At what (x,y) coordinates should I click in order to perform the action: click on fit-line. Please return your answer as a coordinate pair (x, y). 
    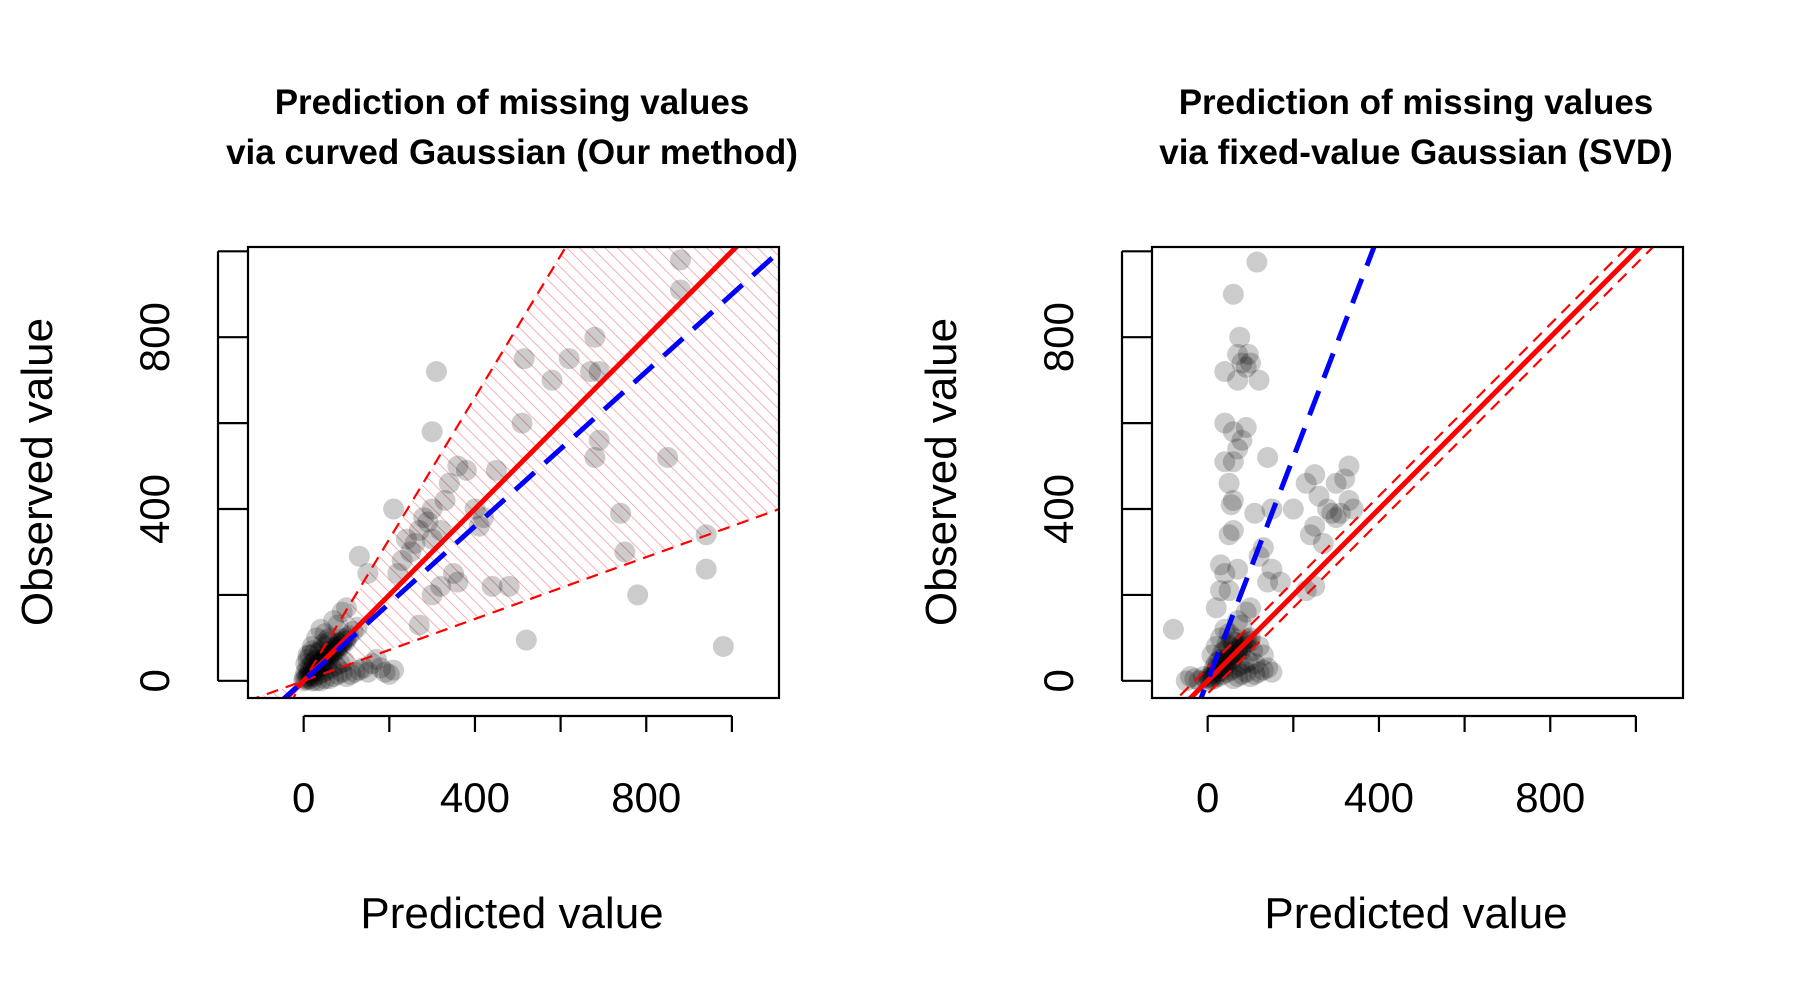
    Looking at the image, I should click on (1415, 472).